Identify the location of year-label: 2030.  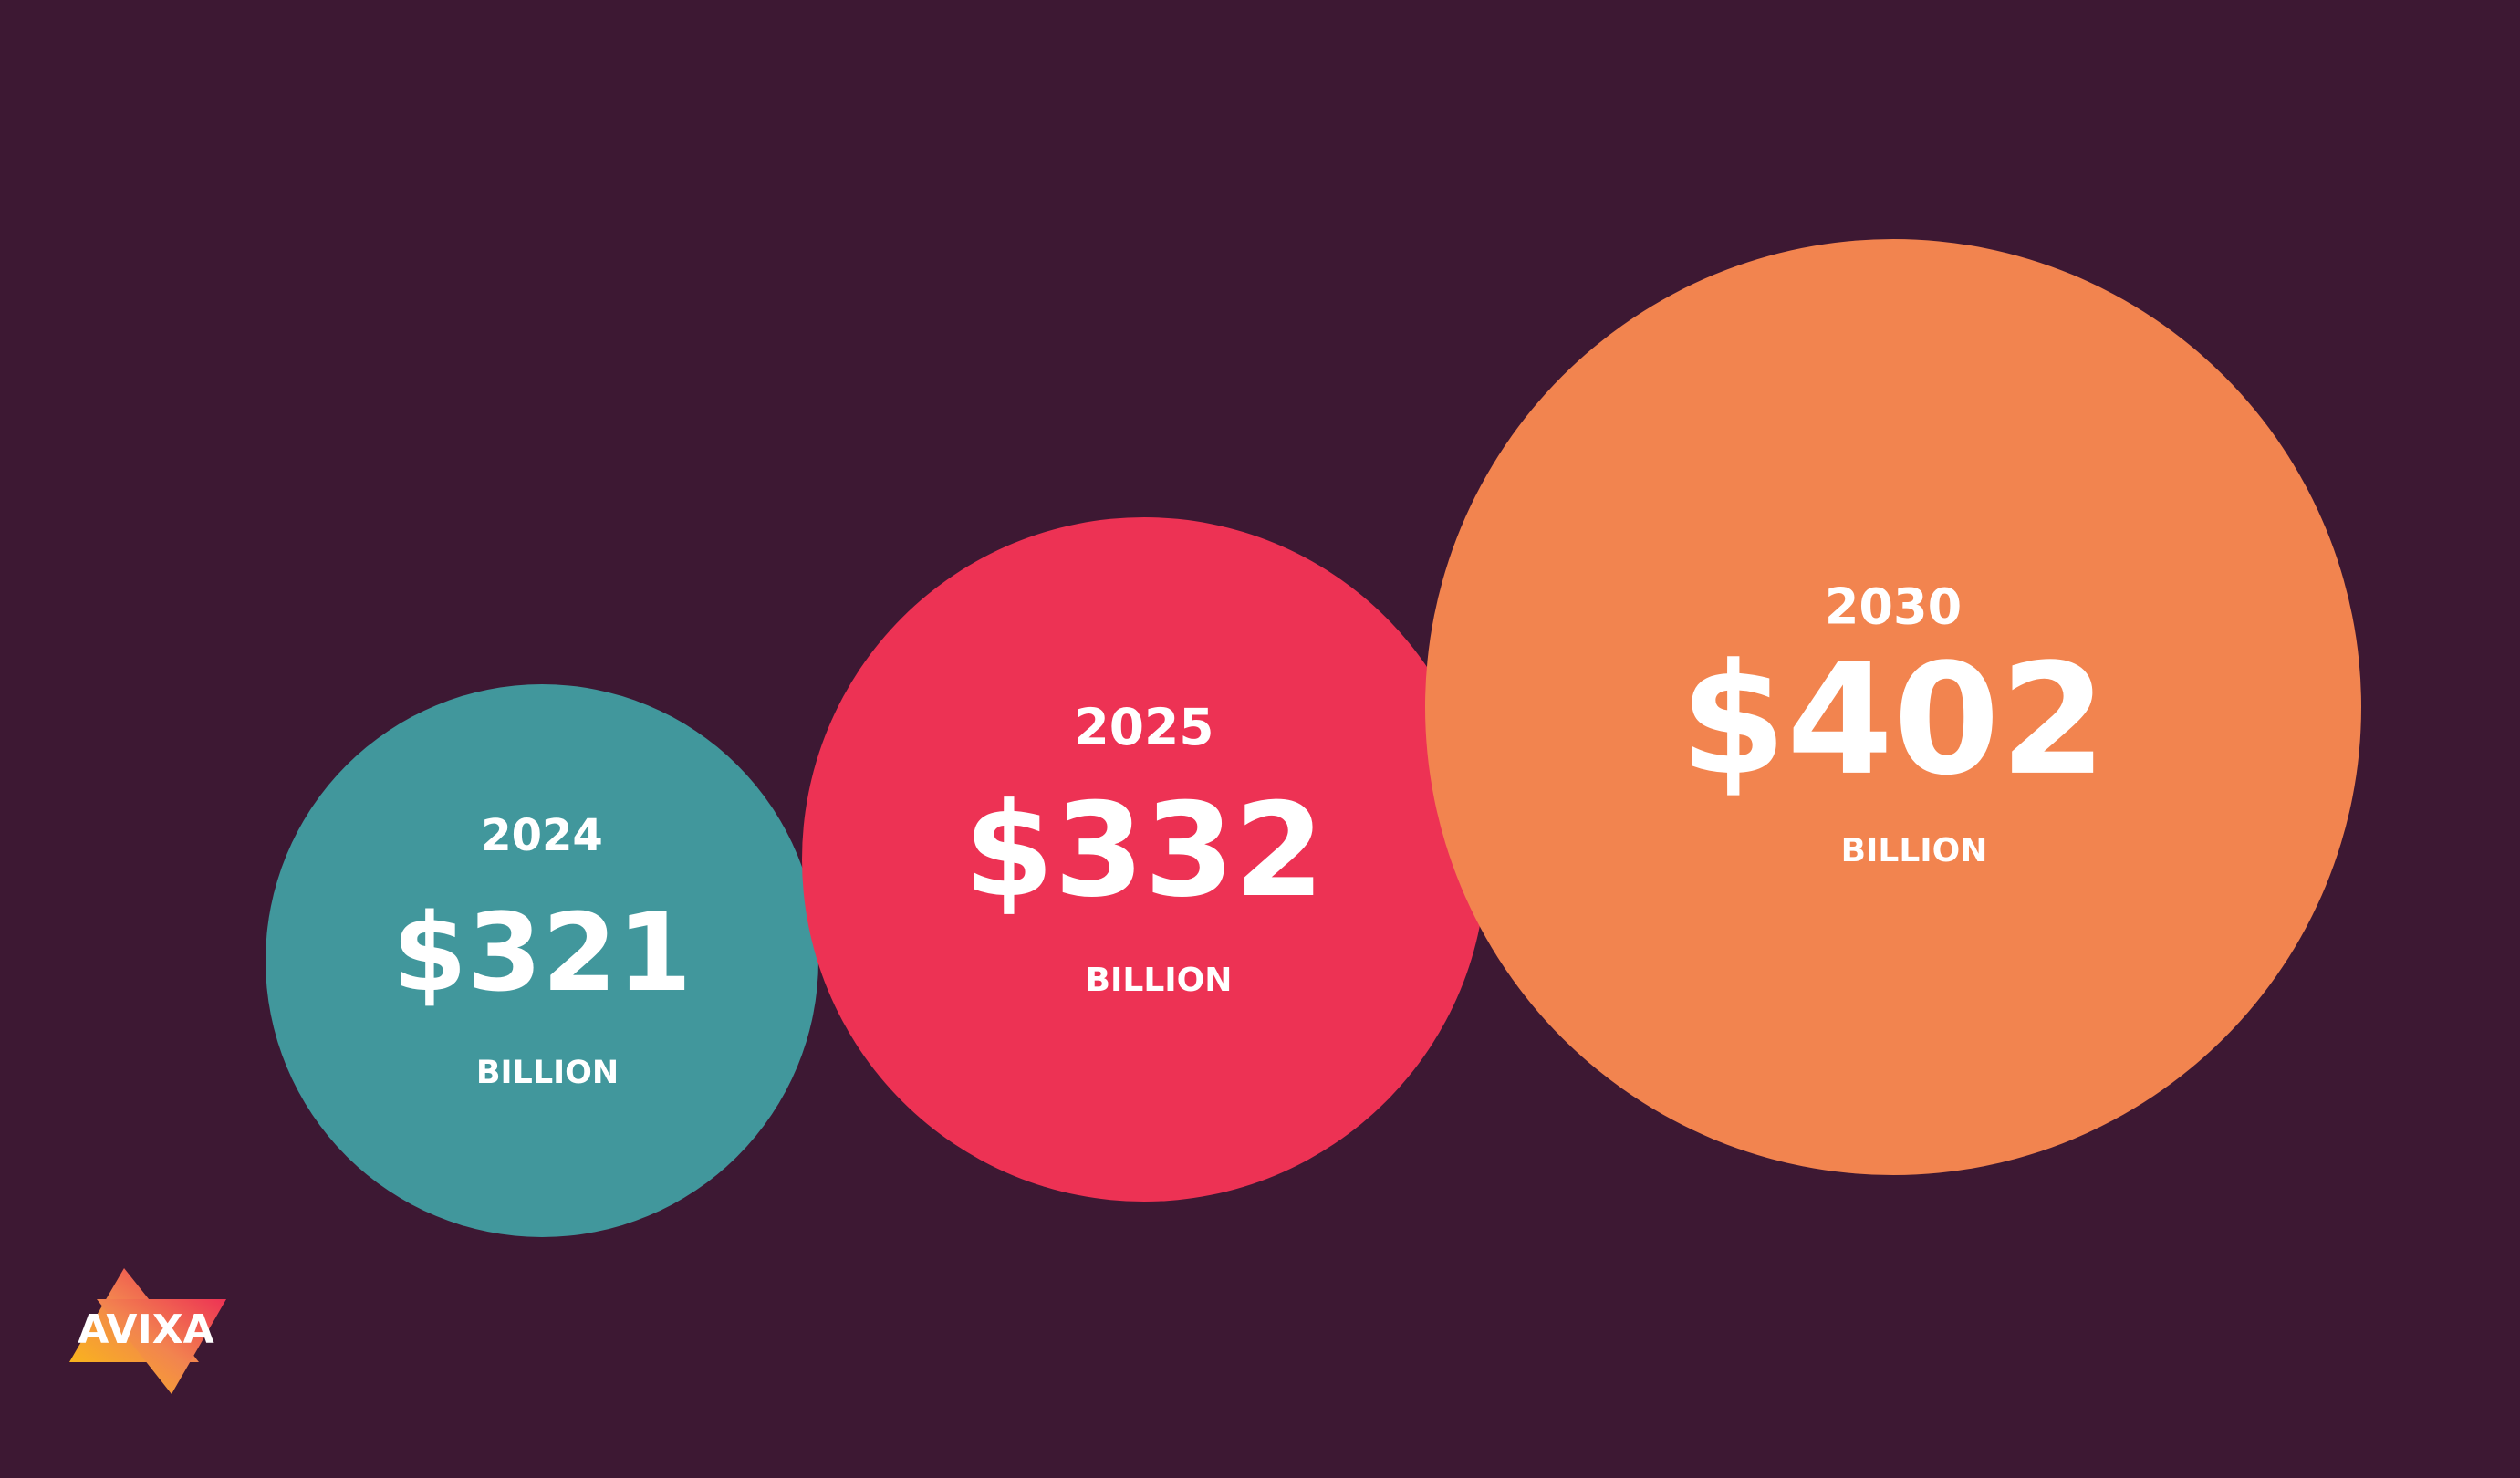
(1893, 607).